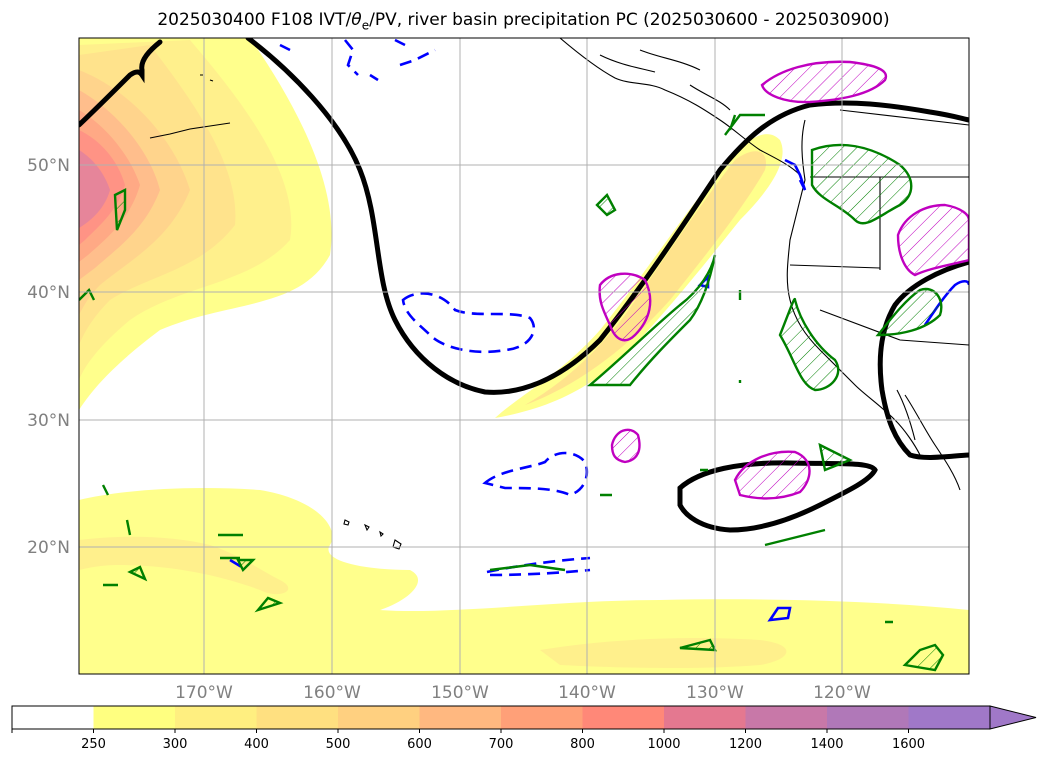 The width and height of the screenshot is (1047, 767). Describe the element at coordinates (663, 744) in the screenshot. I see `colorbar-tick-label: 1000` at that location.